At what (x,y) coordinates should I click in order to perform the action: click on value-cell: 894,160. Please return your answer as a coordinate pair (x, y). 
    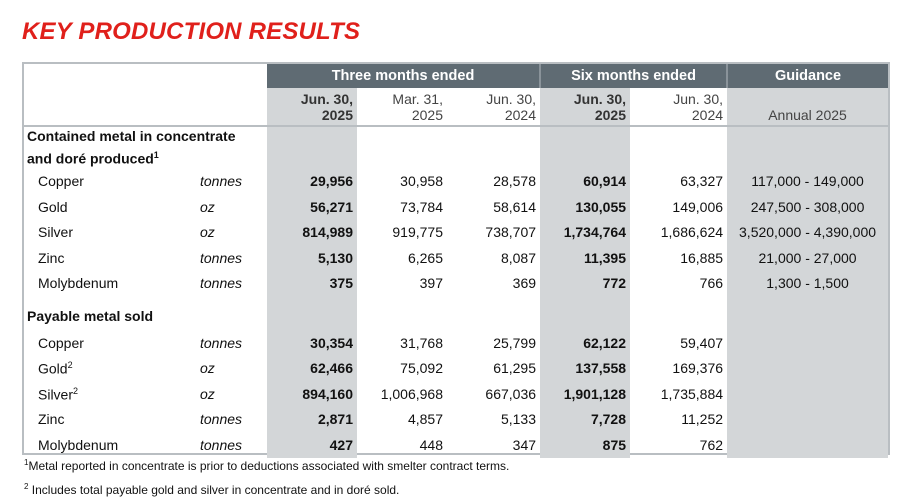
    Looking at the image, I should click on (312, 394).